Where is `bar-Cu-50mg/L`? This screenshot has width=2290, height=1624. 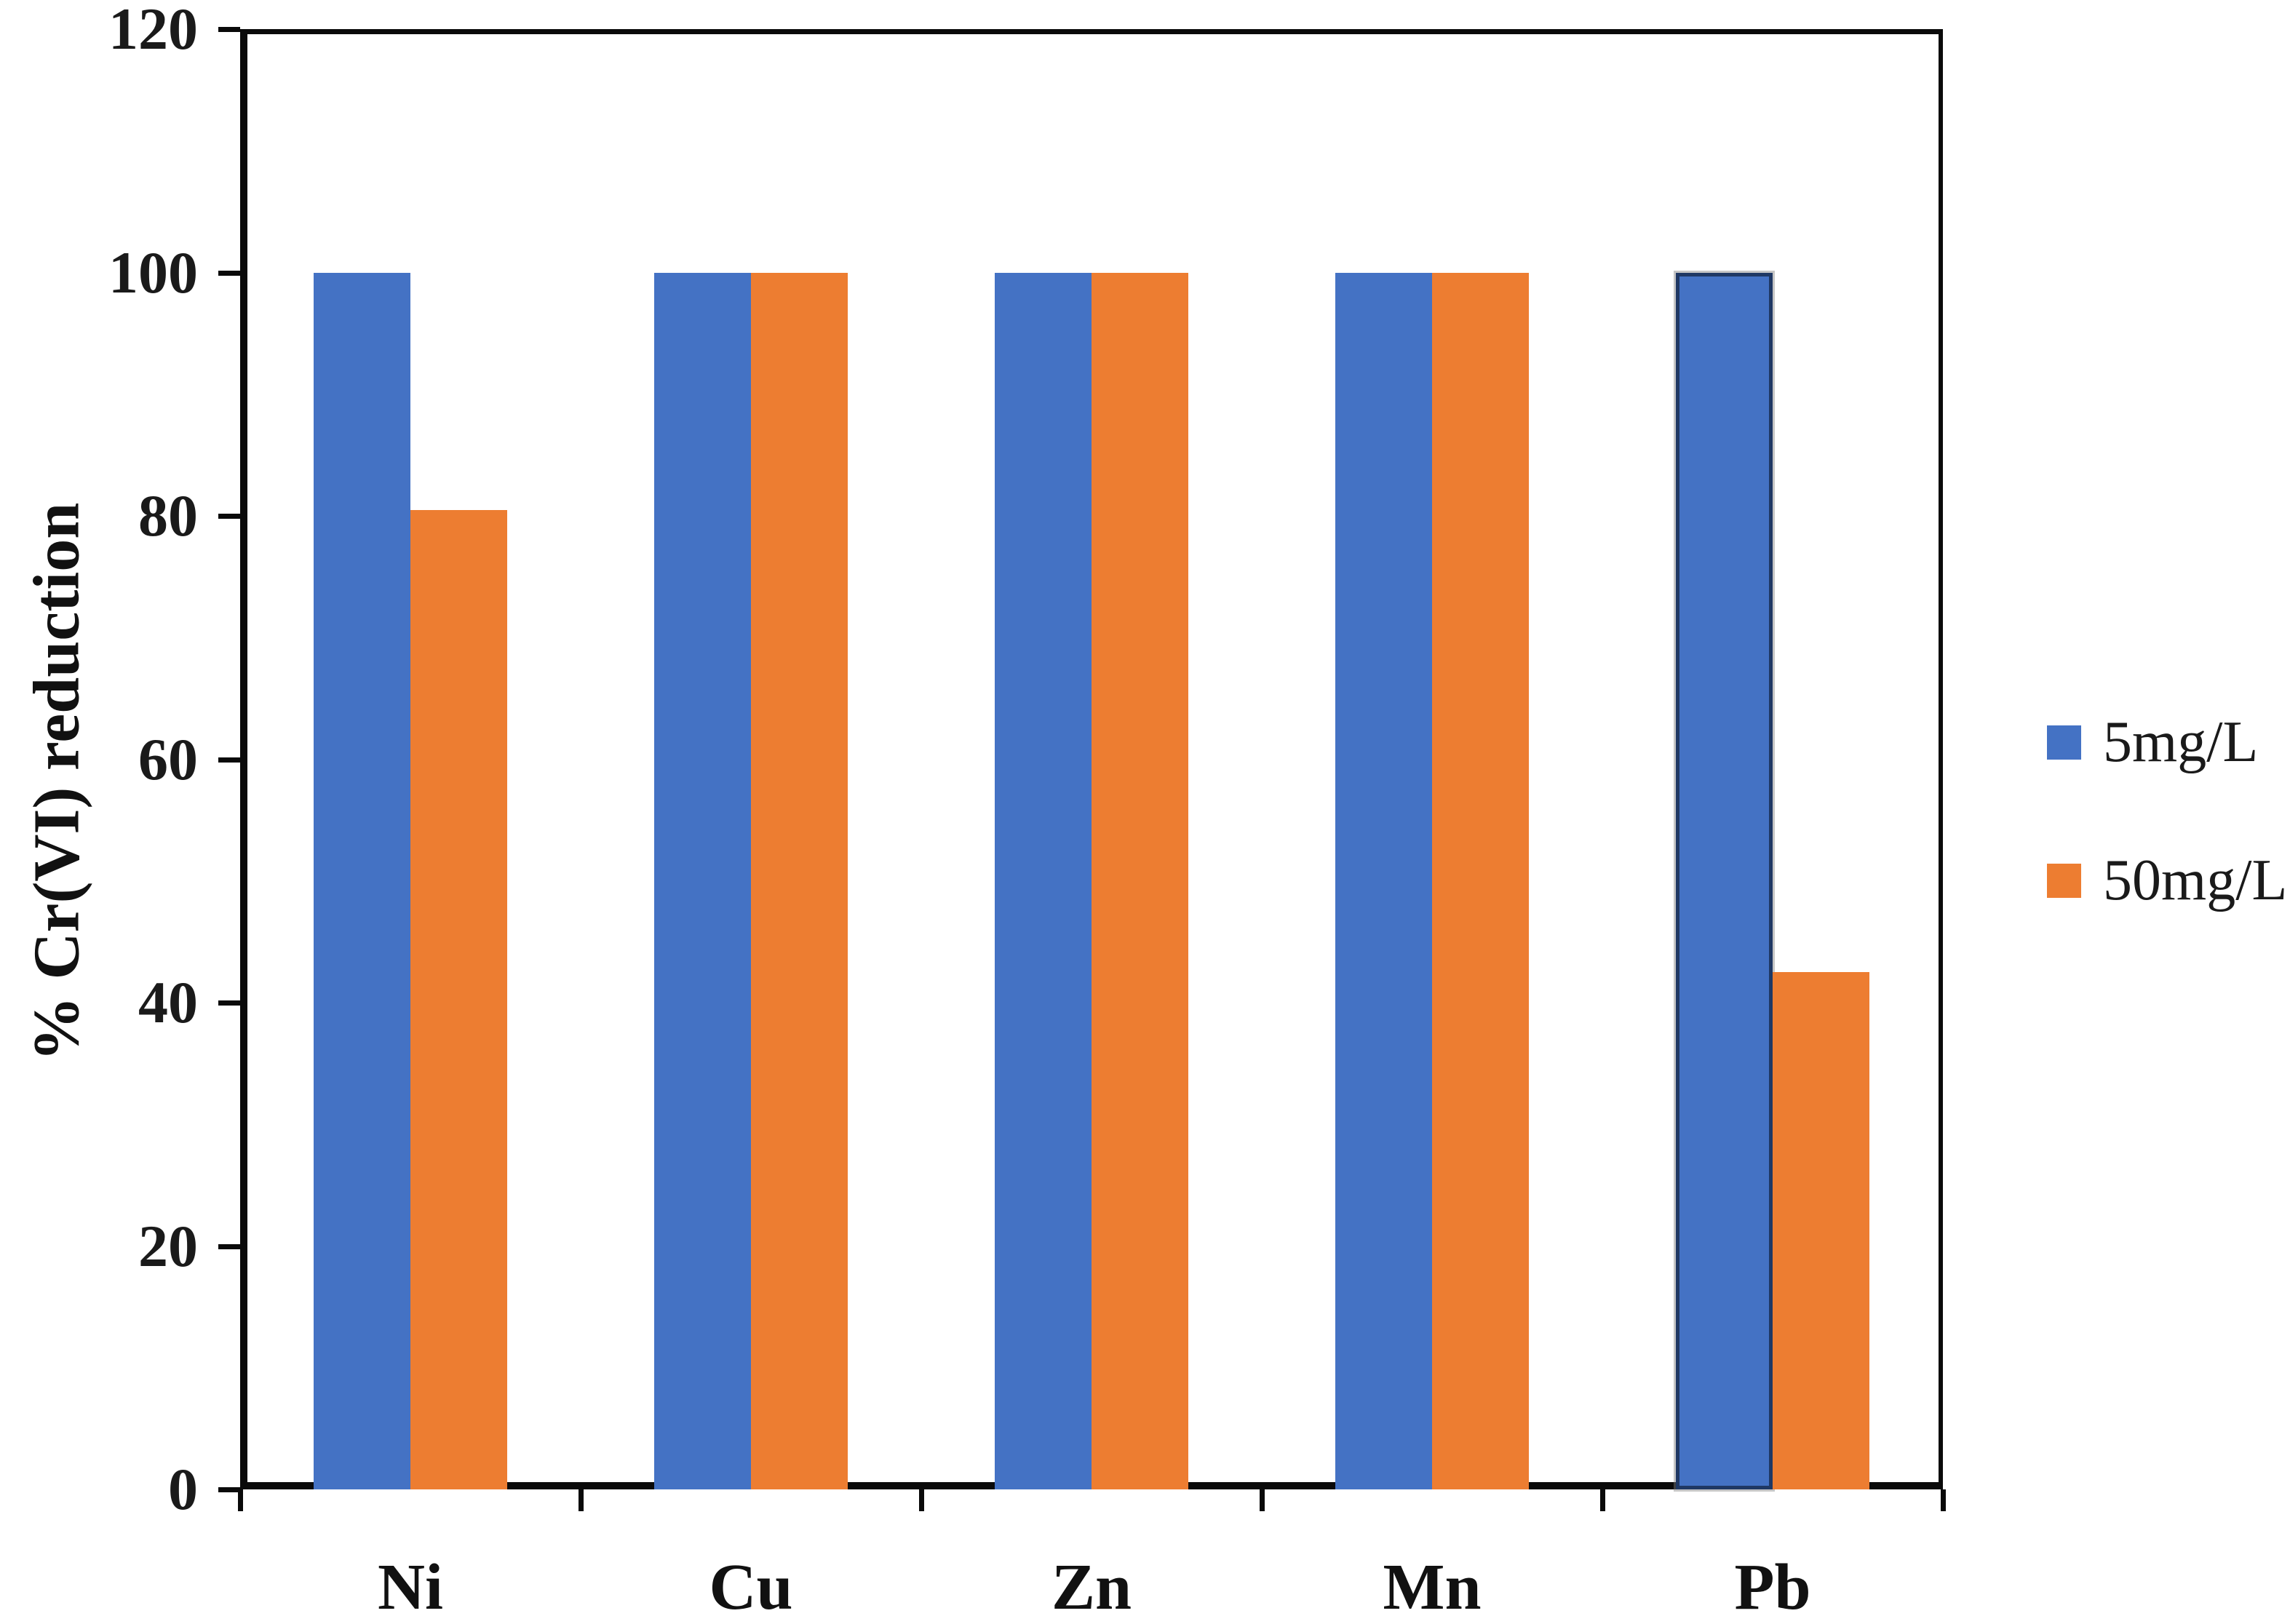 bar-Cu-50mg/L is located at coordinates (799, 880).